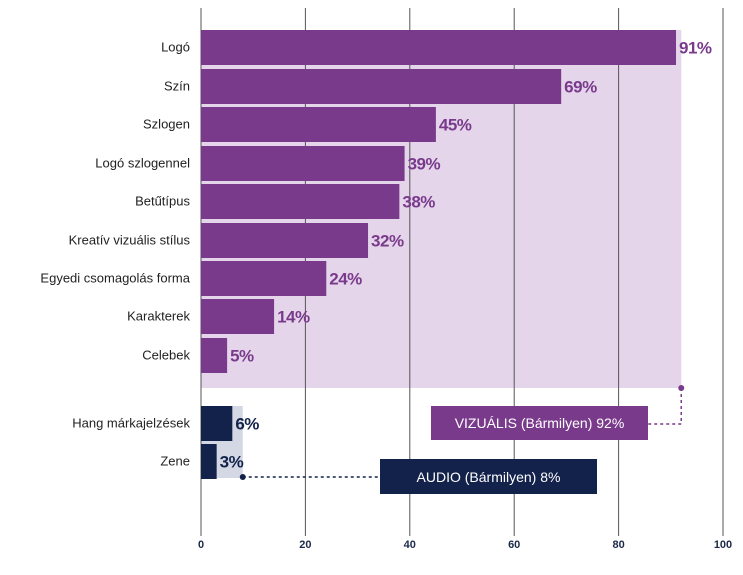 This screenshot has width=743, height=575. I want to click on callout-audio-text: AUDIO (Bármilyen) 8%, so click(488, 476).